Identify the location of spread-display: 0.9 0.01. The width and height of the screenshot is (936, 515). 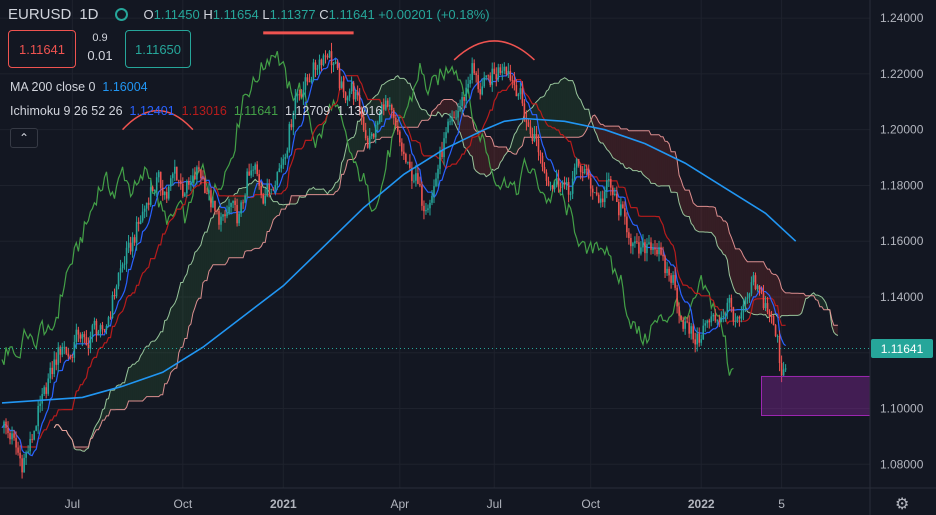
(100, 47).